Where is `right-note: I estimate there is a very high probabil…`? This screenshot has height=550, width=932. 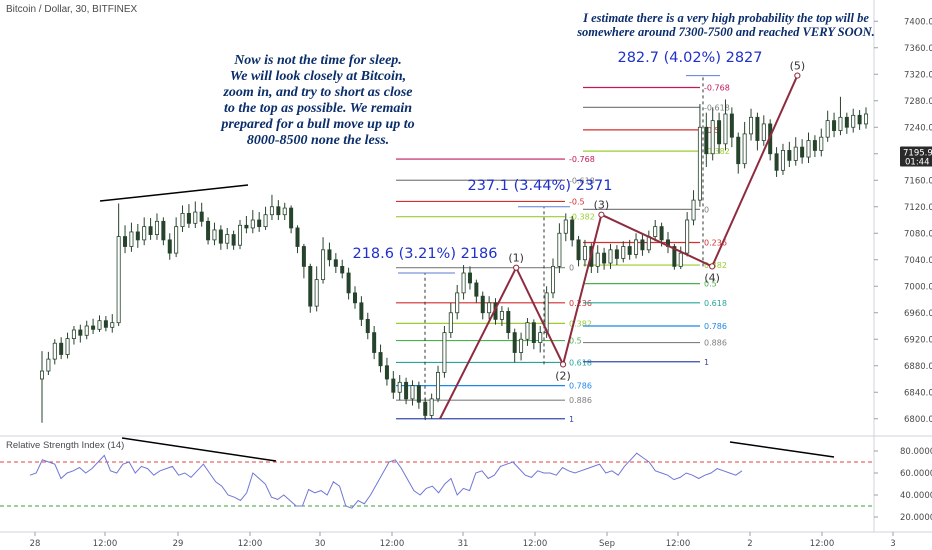
right-note: I estimate there is a very high probabil… is located at coordinates (725, 25).